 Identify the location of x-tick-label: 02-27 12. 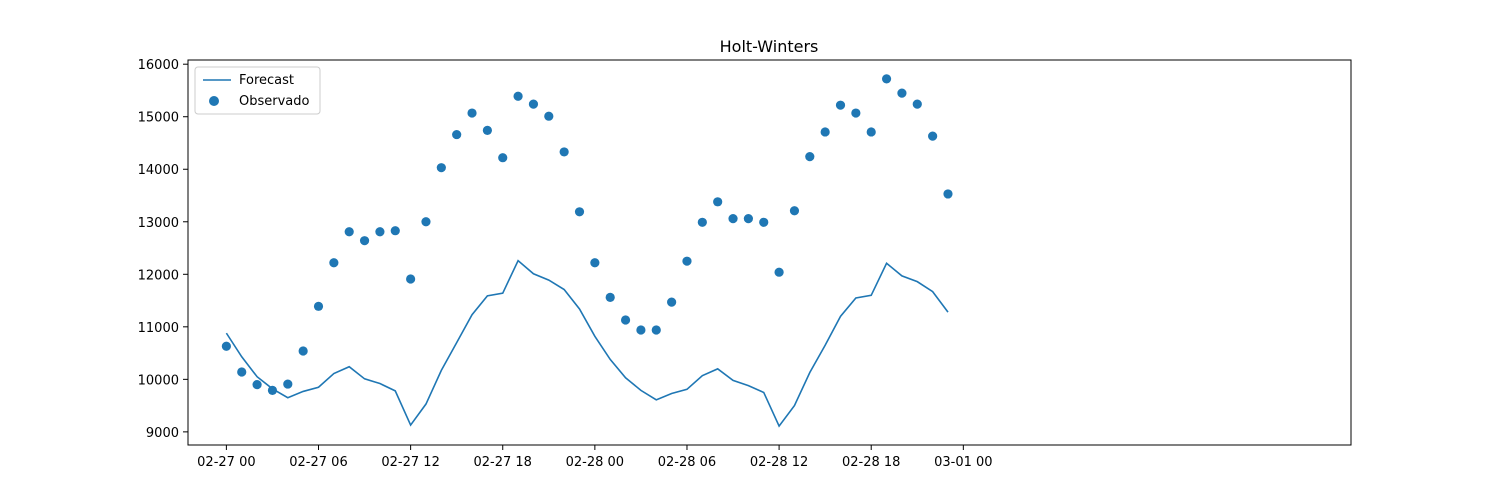
(410, 462).